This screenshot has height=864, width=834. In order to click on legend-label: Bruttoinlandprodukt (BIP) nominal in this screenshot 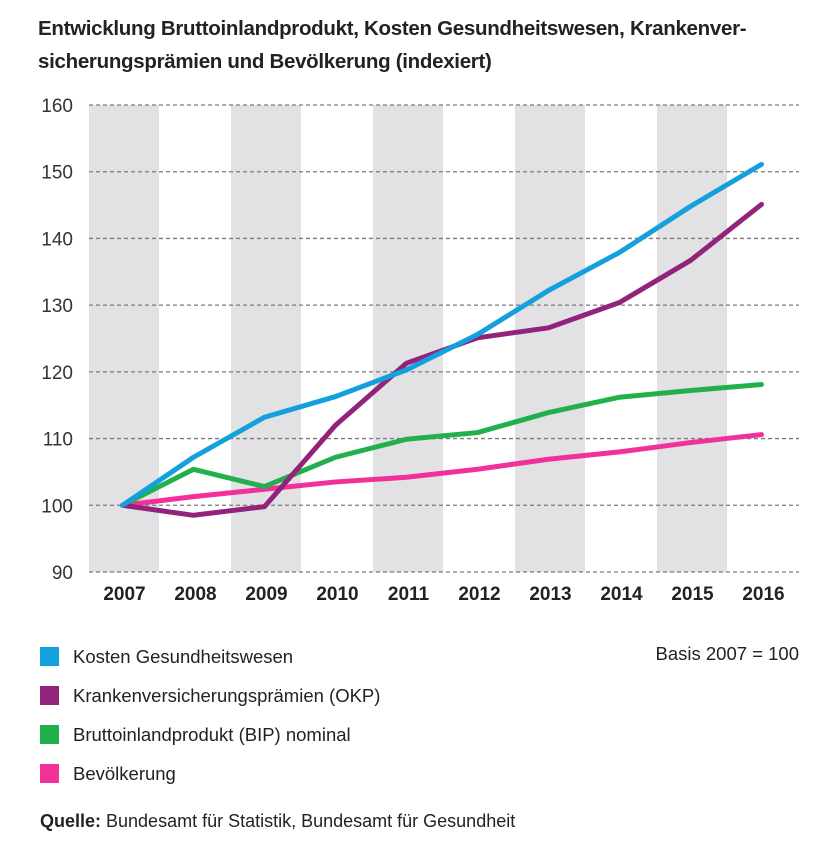, I will do `click(212, 734)`.